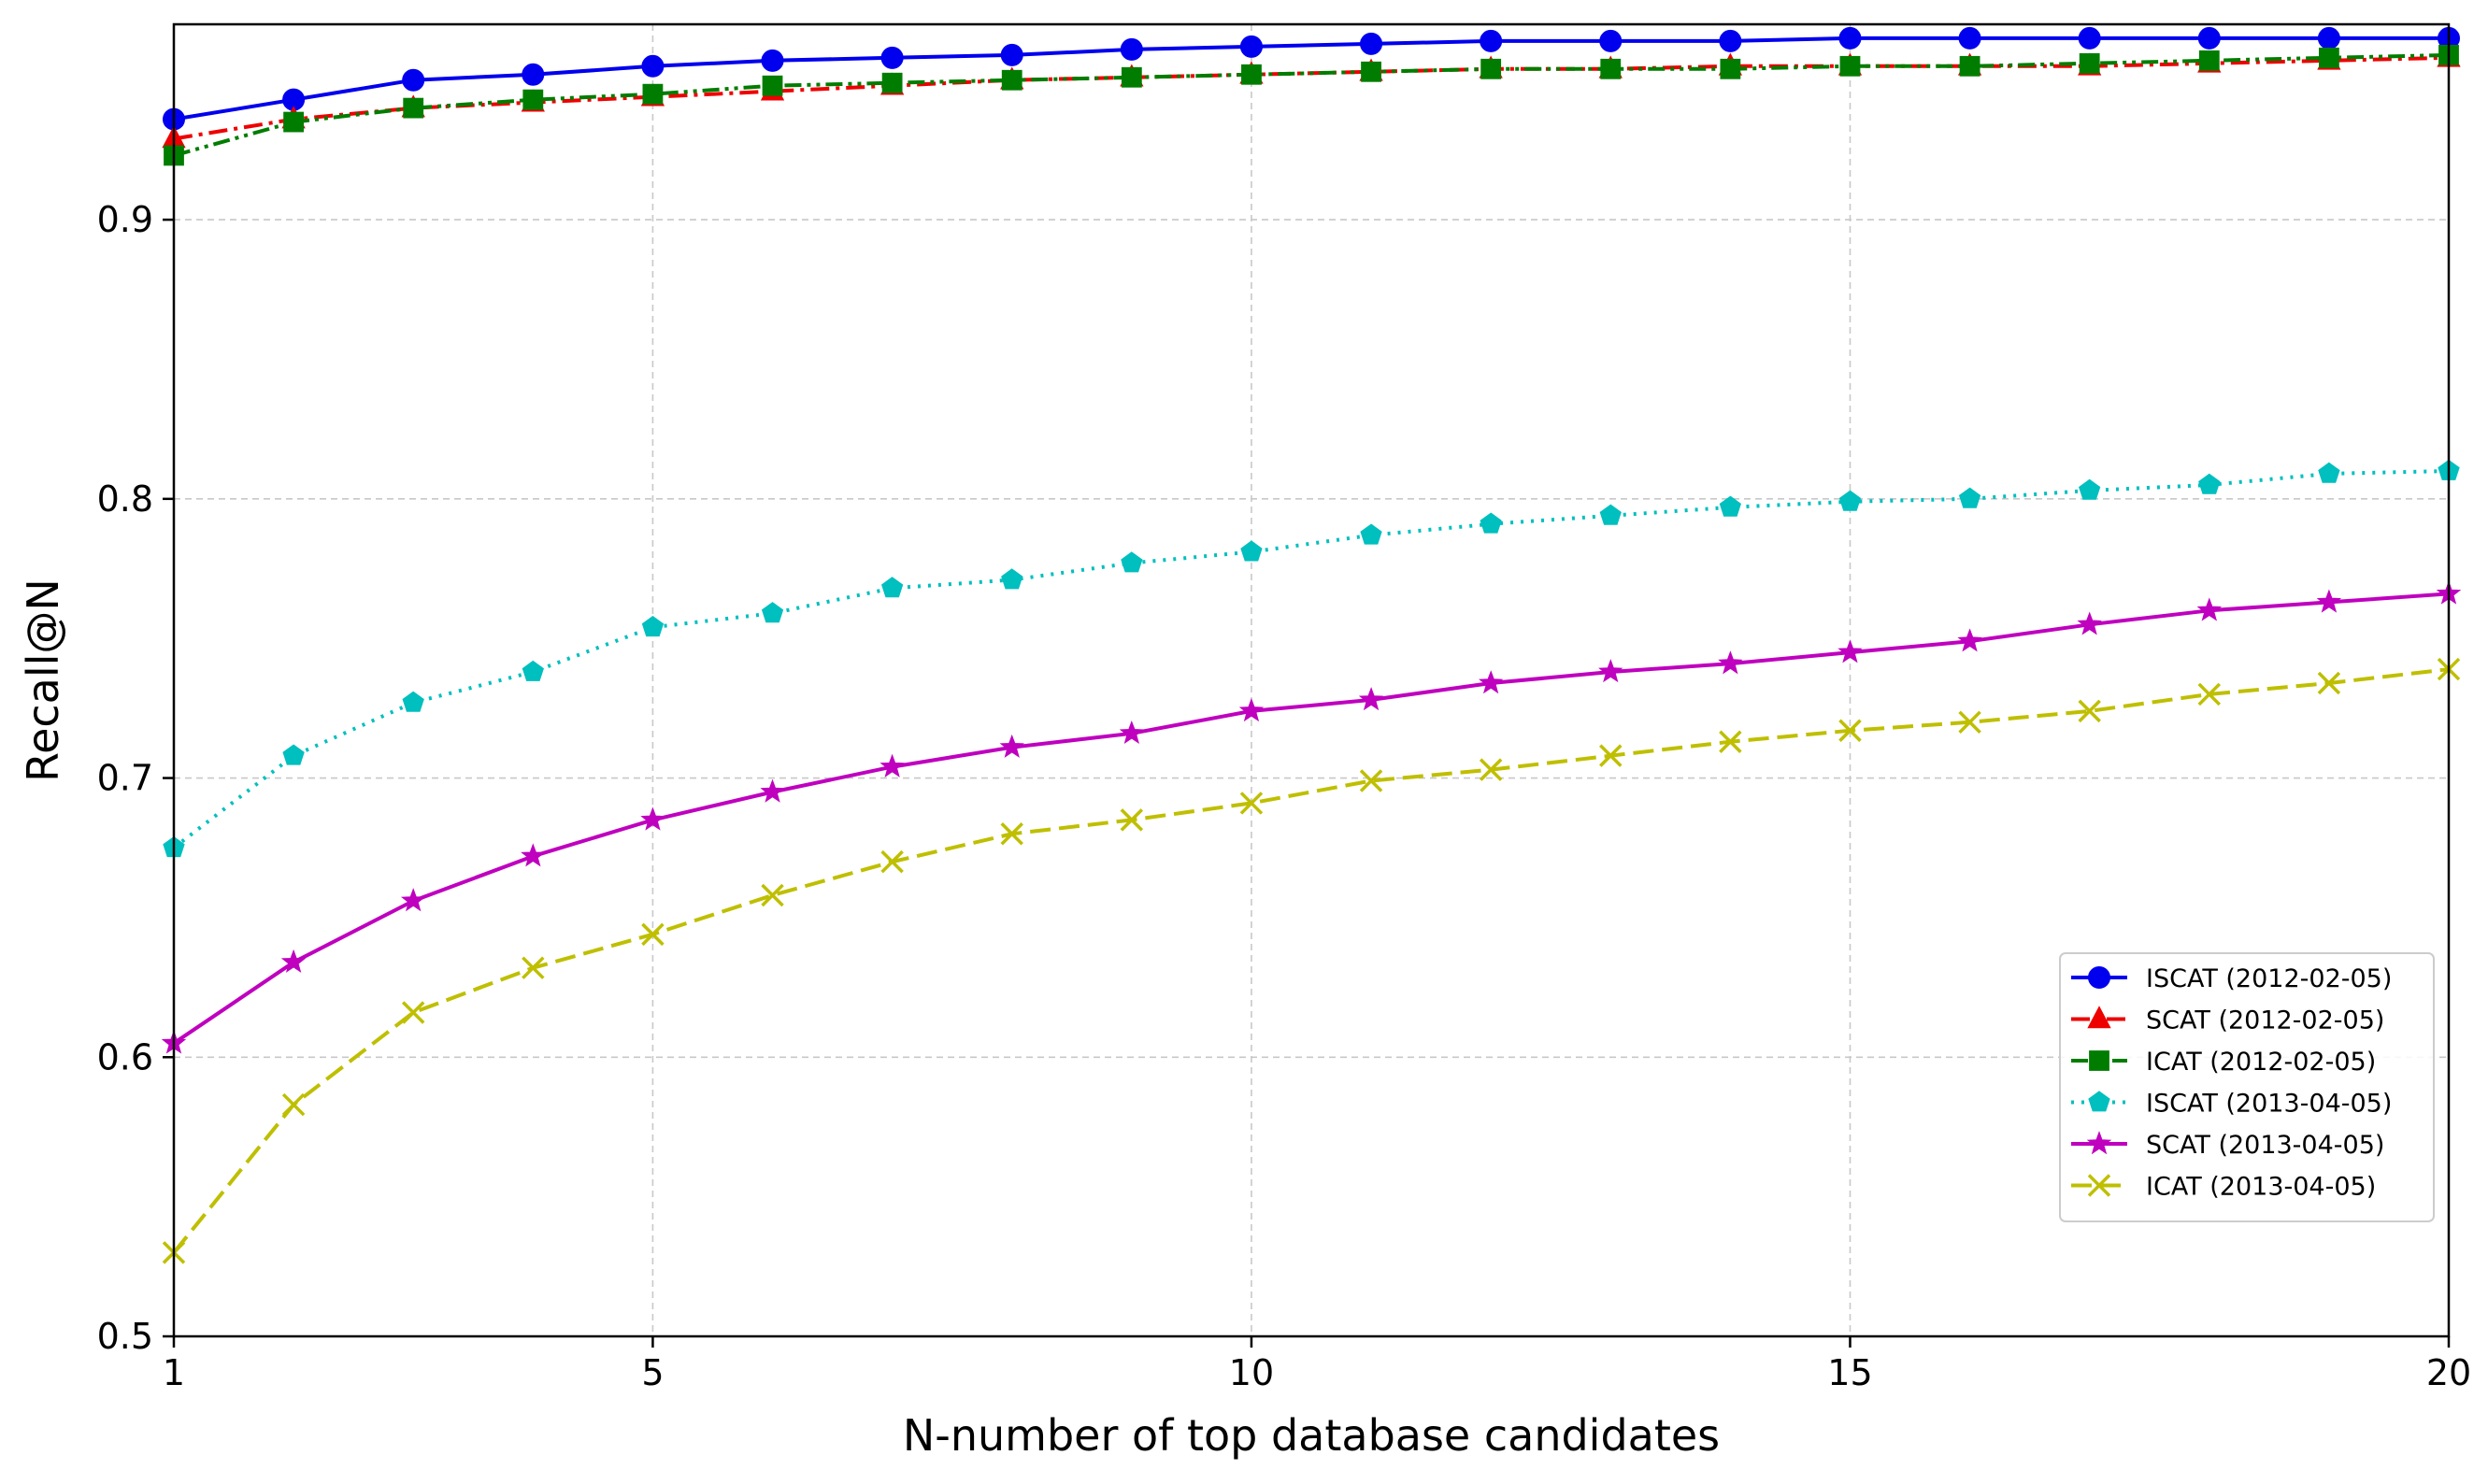  I want to click on legend-label: SCAT (2012-02-05), so click(2265, 1020).